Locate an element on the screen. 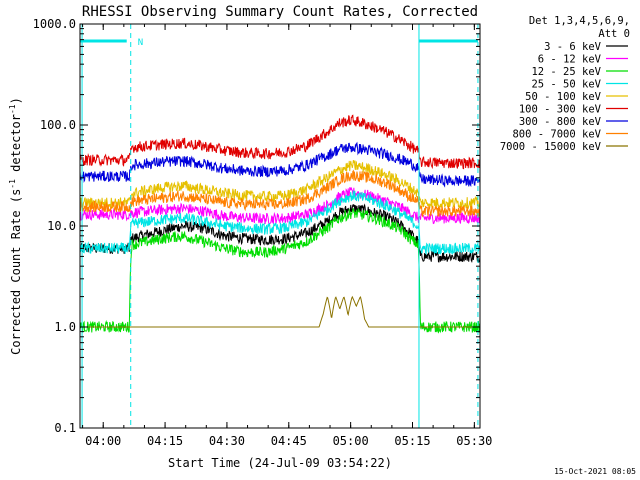 This screenshot has width=640, height=480. x-tick-label-2: 04:30 is located at coordinates (227, 441).